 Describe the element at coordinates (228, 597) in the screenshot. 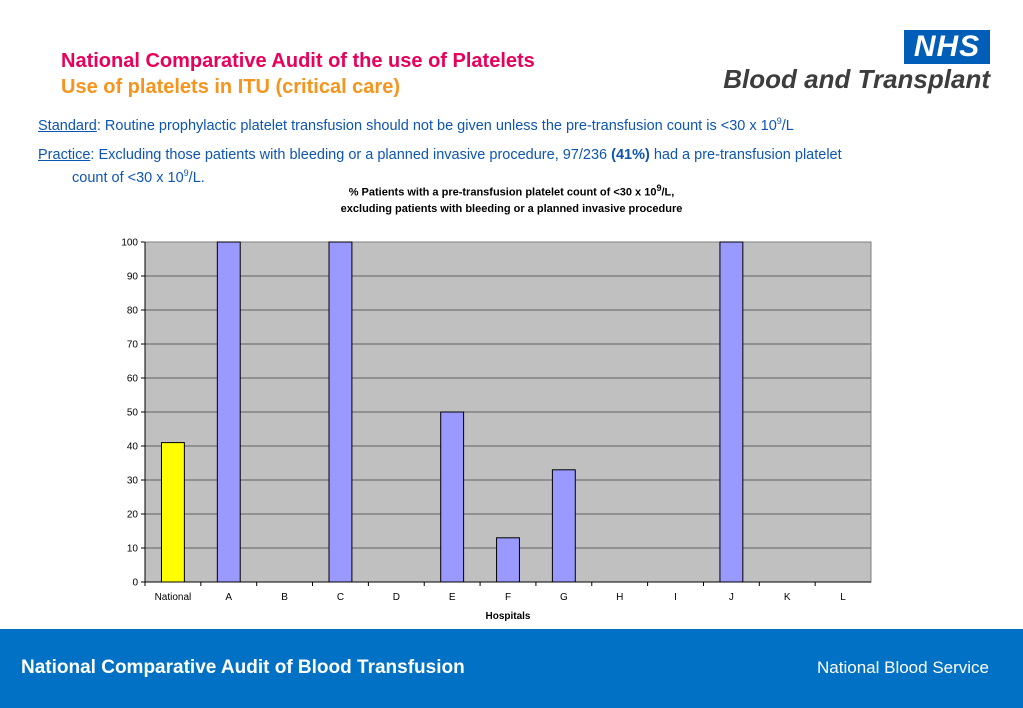

I see `x-tick-label: A` at that location.